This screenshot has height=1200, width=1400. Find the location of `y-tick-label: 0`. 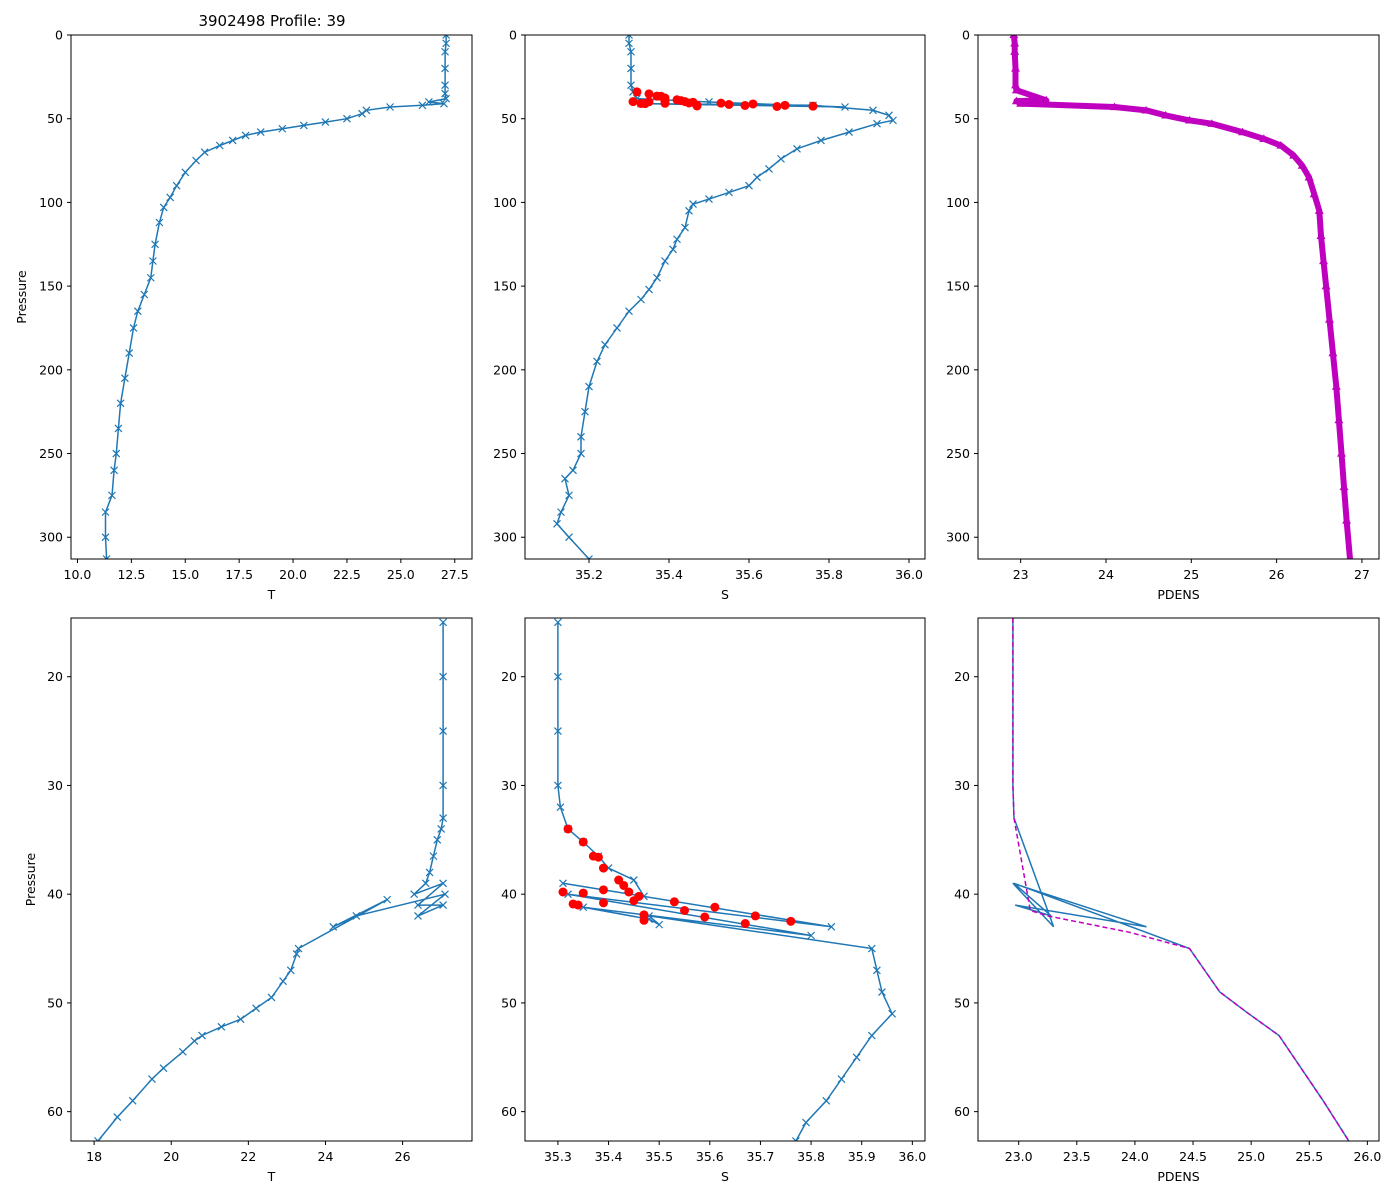

y-tick-label: 0 is located at coordinates (513, 35).